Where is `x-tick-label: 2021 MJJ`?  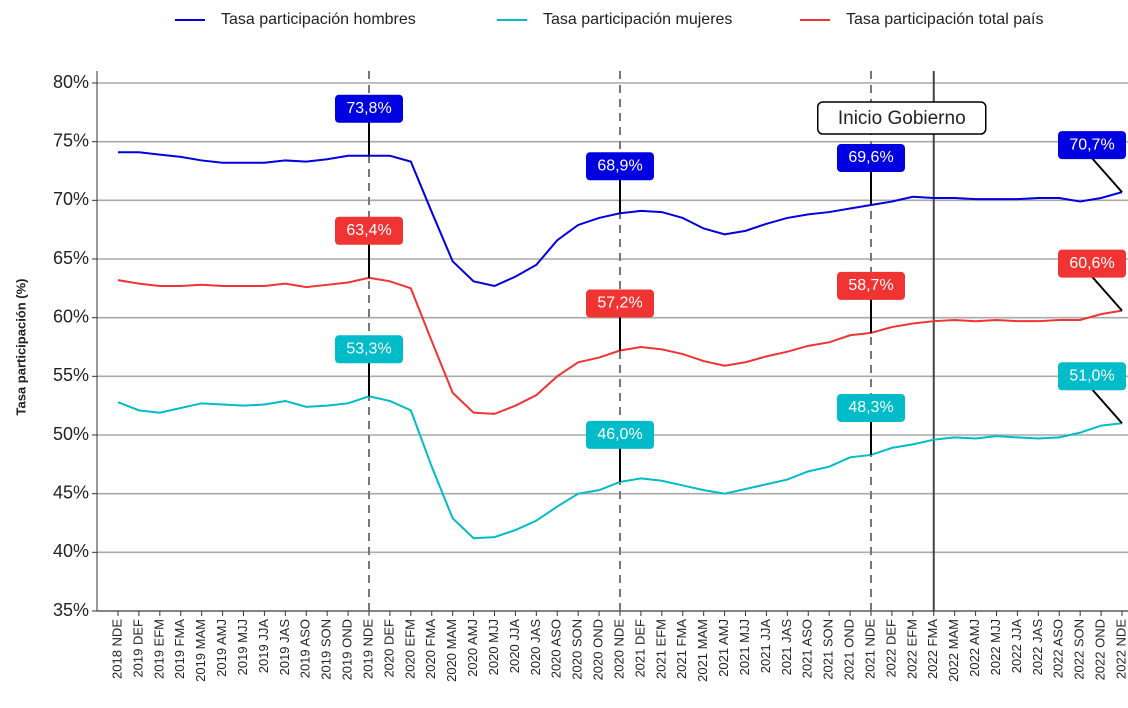 x-tick-label: 2021 MJJ is located at coordinates (744, 647).